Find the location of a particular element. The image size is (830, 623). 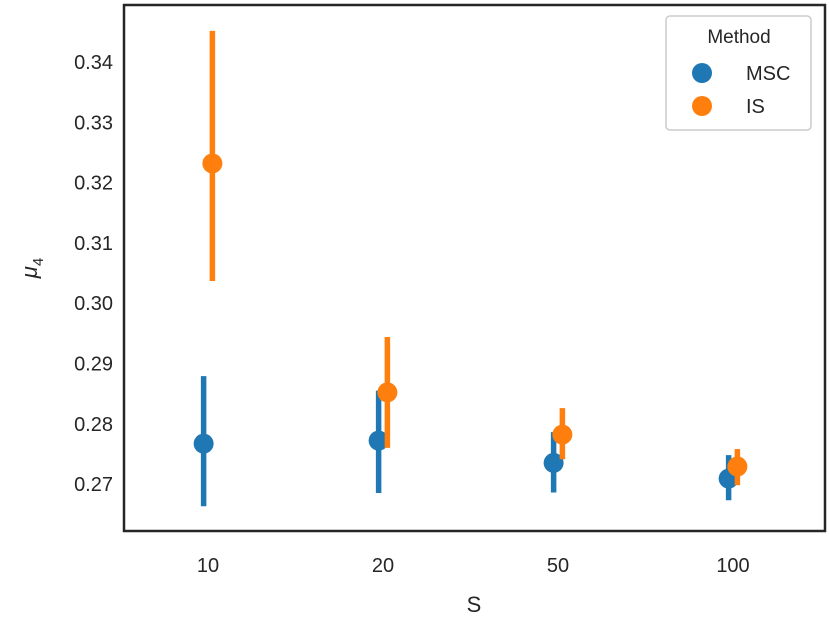

x-tick-label: 100 is located at coordinates (732, 566).